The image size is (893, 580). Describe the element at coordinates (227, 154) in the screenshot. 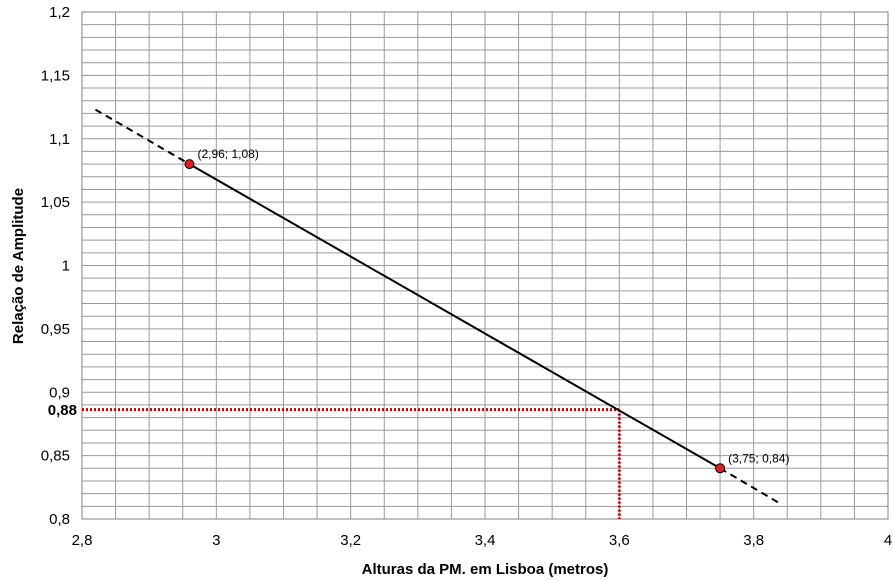

I see `data-point-label: (2,96; 1,08)` at that location.